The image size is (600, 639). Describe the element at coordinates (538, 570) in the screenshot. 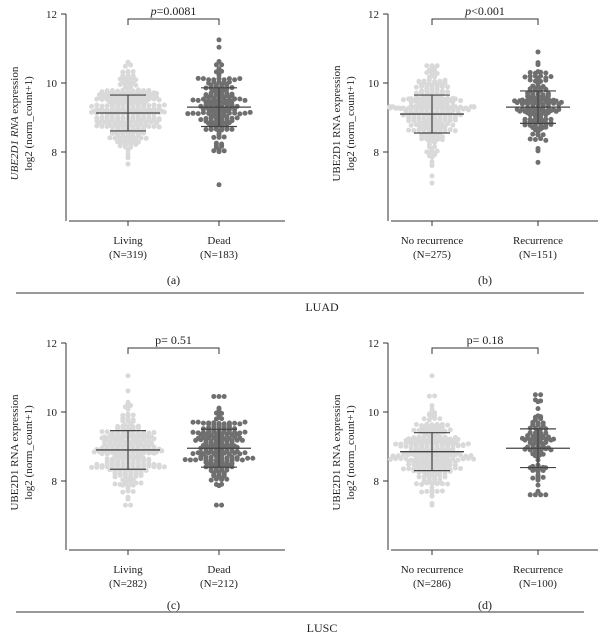

I see `x-tick-label: Recurrence` at that location.